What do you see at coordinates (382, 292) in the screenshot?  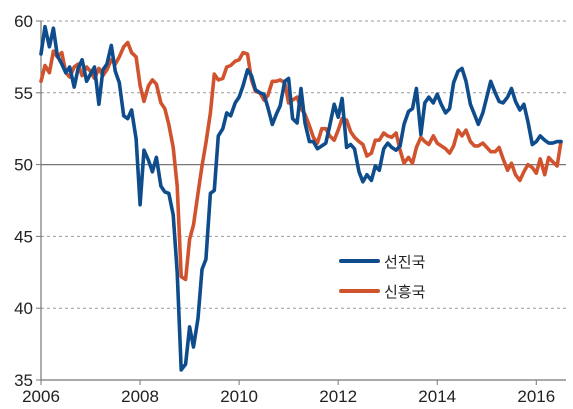 I see `legend-item-emerging: 신흥국` at bounding box center [382, 292].